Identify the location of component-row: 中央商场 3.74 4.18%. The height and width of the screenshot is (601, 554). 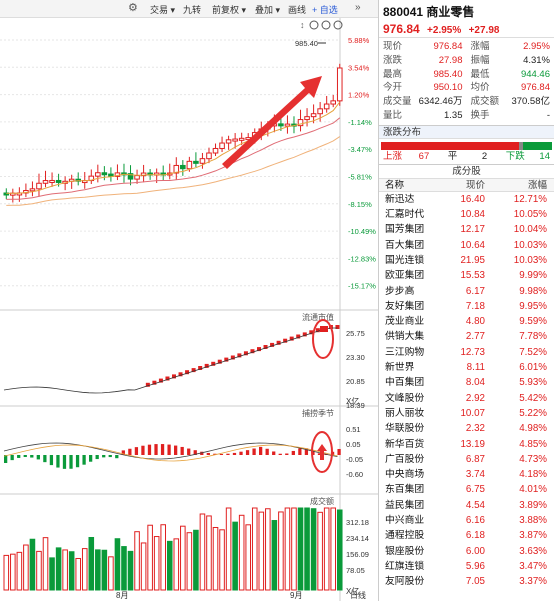
(466, 474).